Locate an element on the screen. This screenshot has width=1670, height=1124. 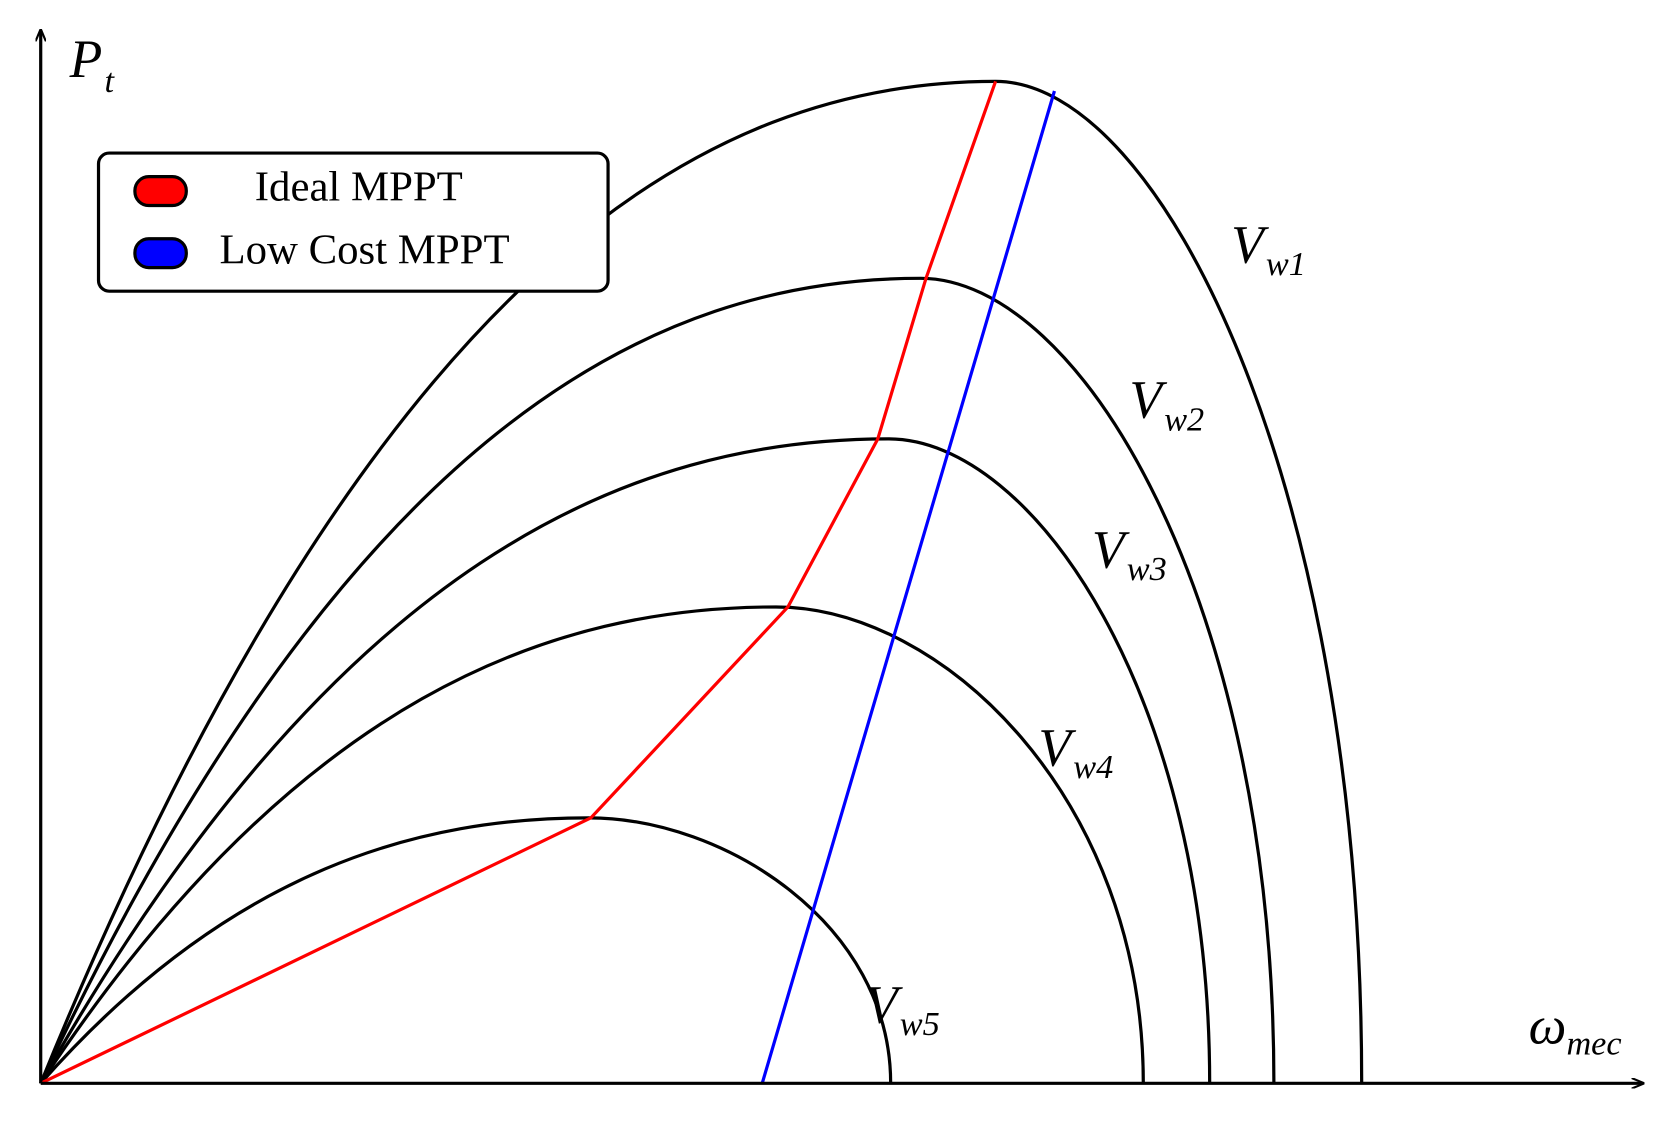
x-label-main: ω is located at coordinates (1548, 1026).